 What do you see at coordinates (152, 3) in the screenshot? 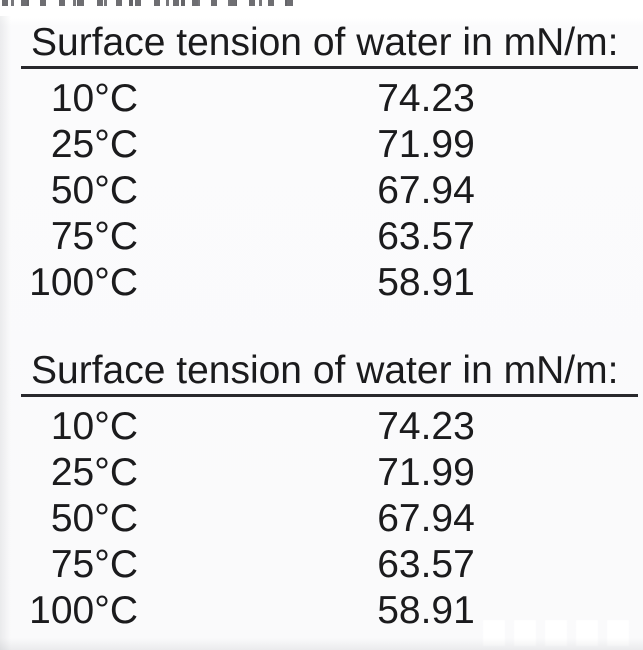
I see `cropped-text-fragments` at bounding box center [152, 3].